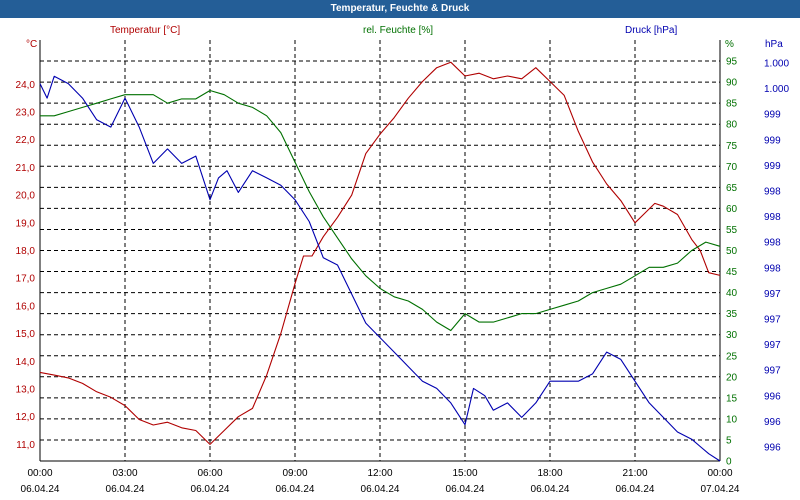 This screenshot has height=500, width=800. Describe the element at coordinates (732, 62) in the screenshot. I see `humidity-tick-label: 95` at that location.